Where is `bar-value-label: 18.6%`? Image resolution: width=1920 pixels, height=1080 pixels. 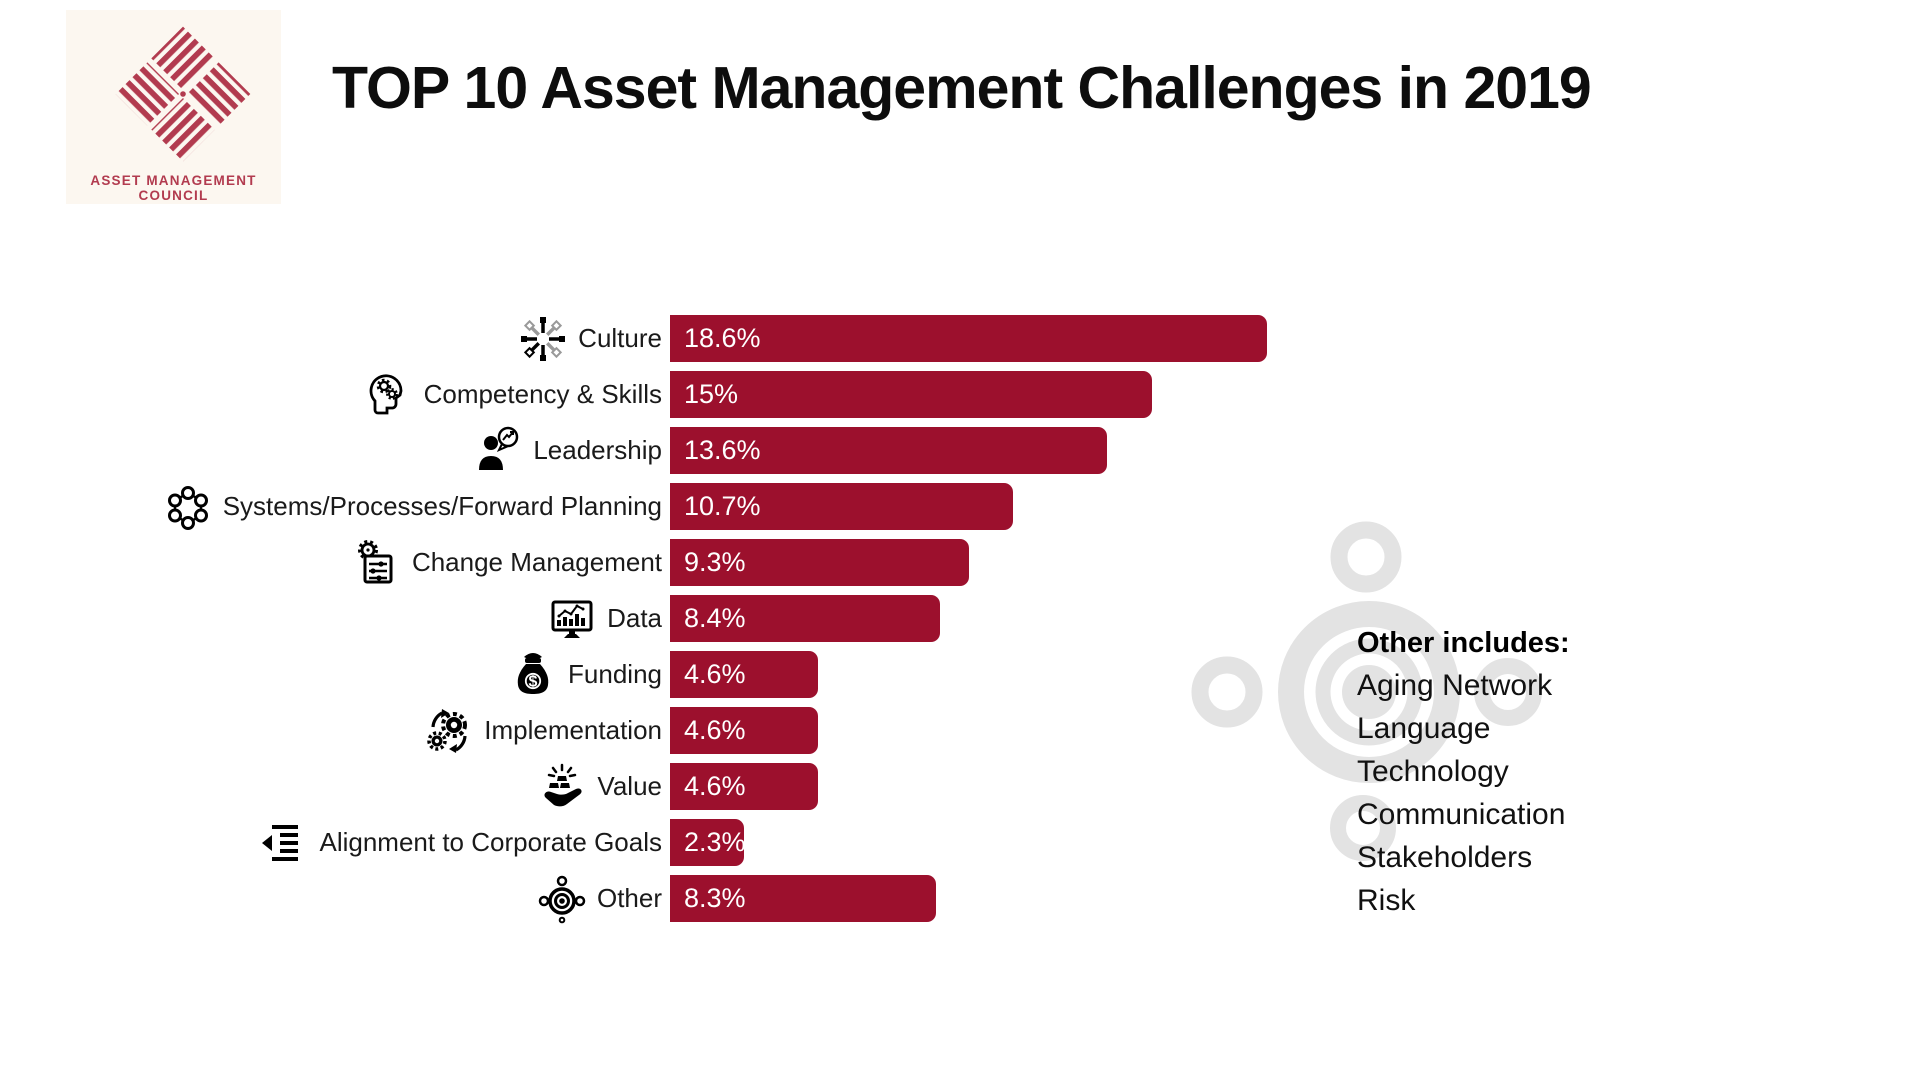
bar-value-label: 18.6% is located at coordinates (722, 338).